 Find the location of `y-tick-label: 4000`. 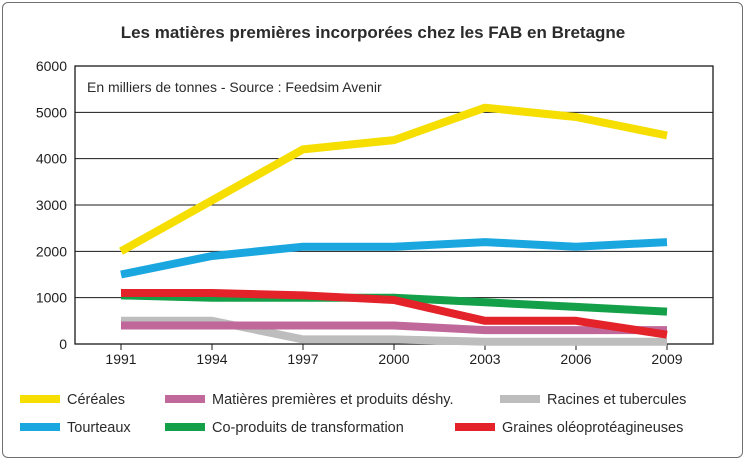

y-tick-label: 4000 is located at coordinates (51, 159).